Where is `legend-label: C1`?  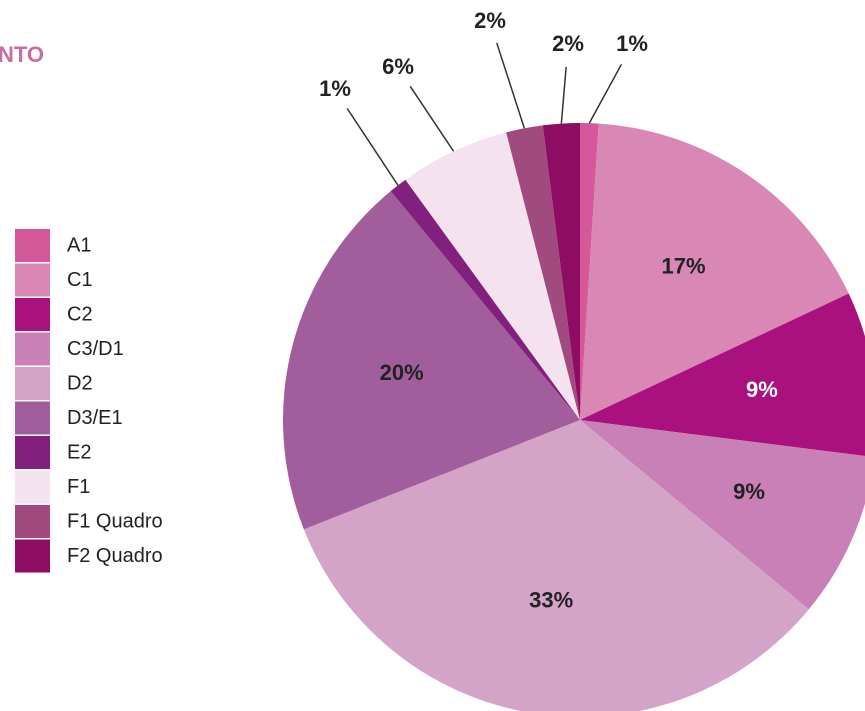 legend-label: C1 is located at coordinates (80, 280).